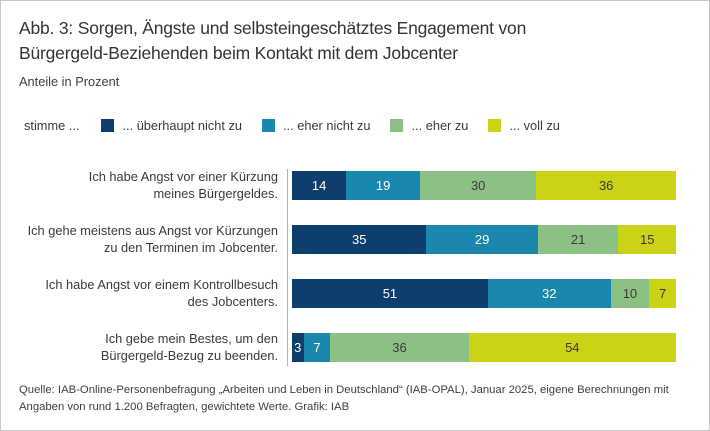 Image resolution: width=710 pixels, height=431 pixels. I want to click on bar-segment-eher-zu: 36, so click(399, 347).